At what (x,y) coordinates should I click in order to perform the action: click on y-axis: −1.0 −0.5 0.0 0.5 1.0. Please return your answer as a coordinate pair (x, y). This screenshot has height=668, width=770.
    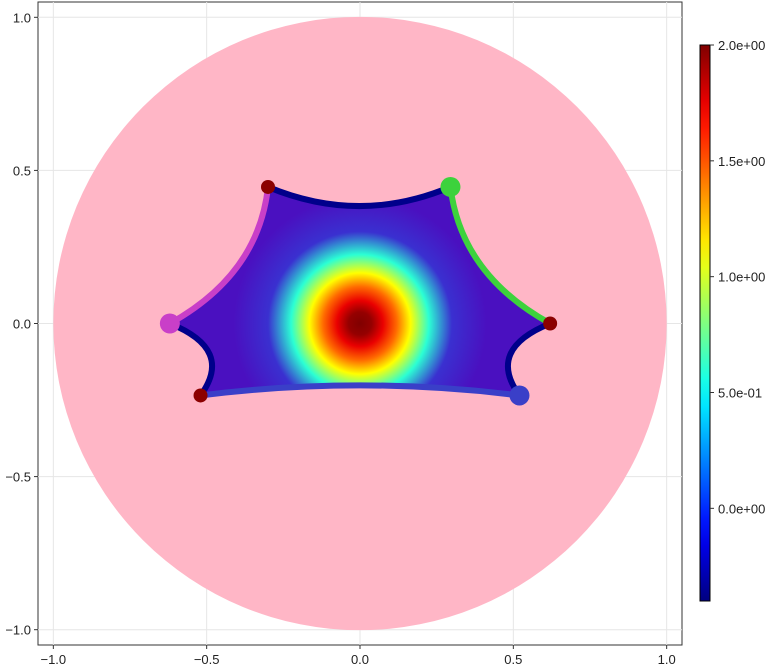
    Looking at the image, I should click on (21, 324).